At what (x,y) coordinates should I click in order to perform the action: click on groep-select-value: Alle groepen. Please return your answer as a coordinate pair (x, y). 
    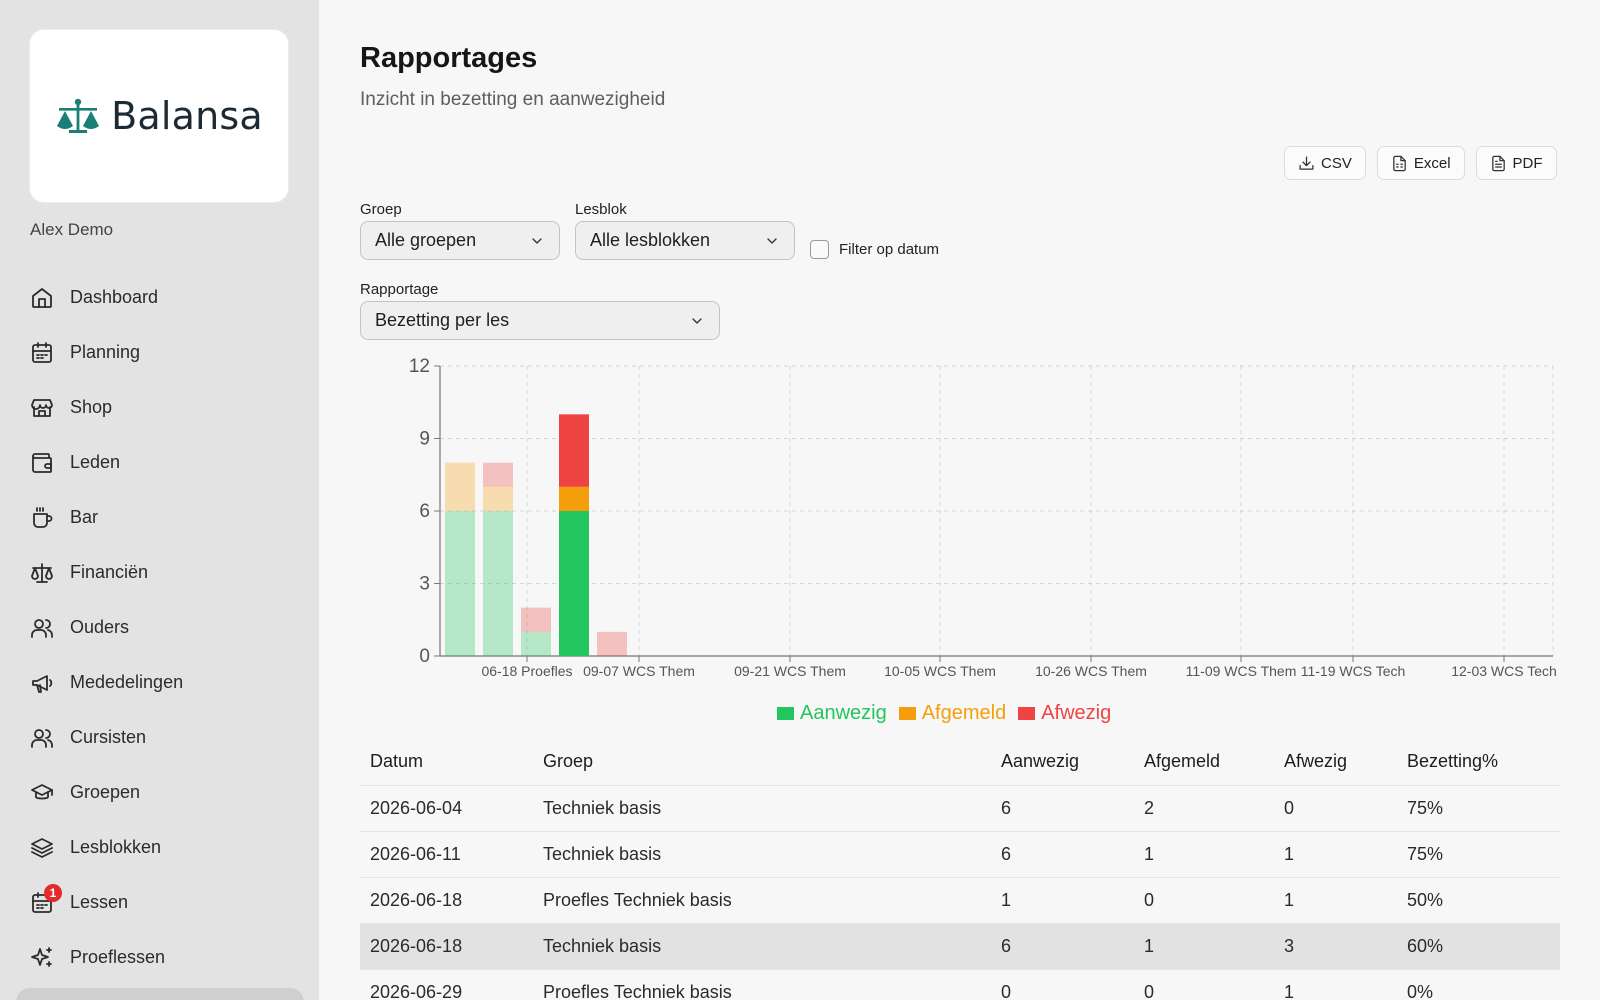
    Looking at the image, I should click on (426, 240).